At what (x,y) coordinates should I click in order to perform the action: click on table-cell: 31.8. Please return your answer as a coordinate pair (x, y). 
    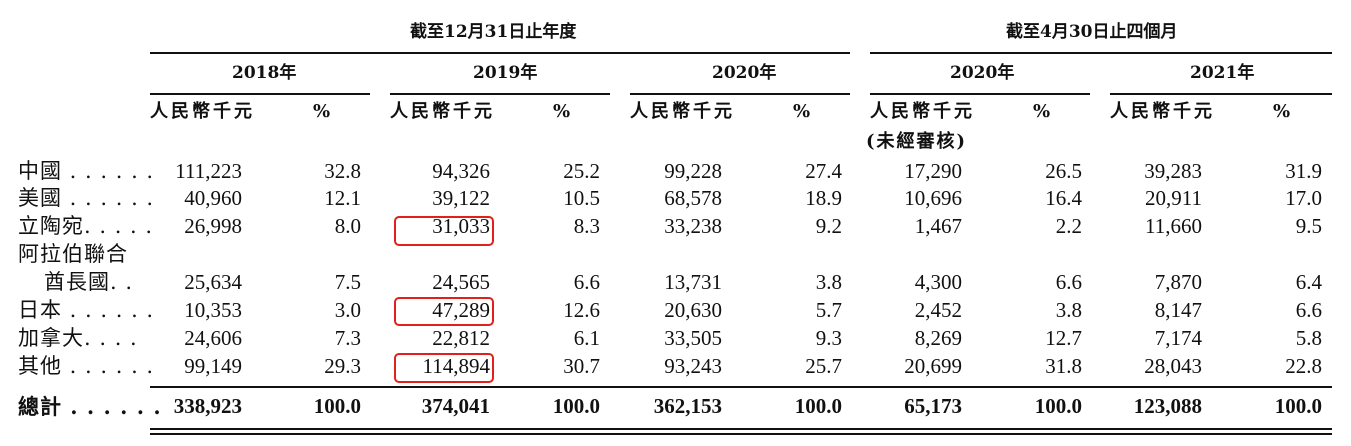
    Looking at the image, I should click on (1063, 366).